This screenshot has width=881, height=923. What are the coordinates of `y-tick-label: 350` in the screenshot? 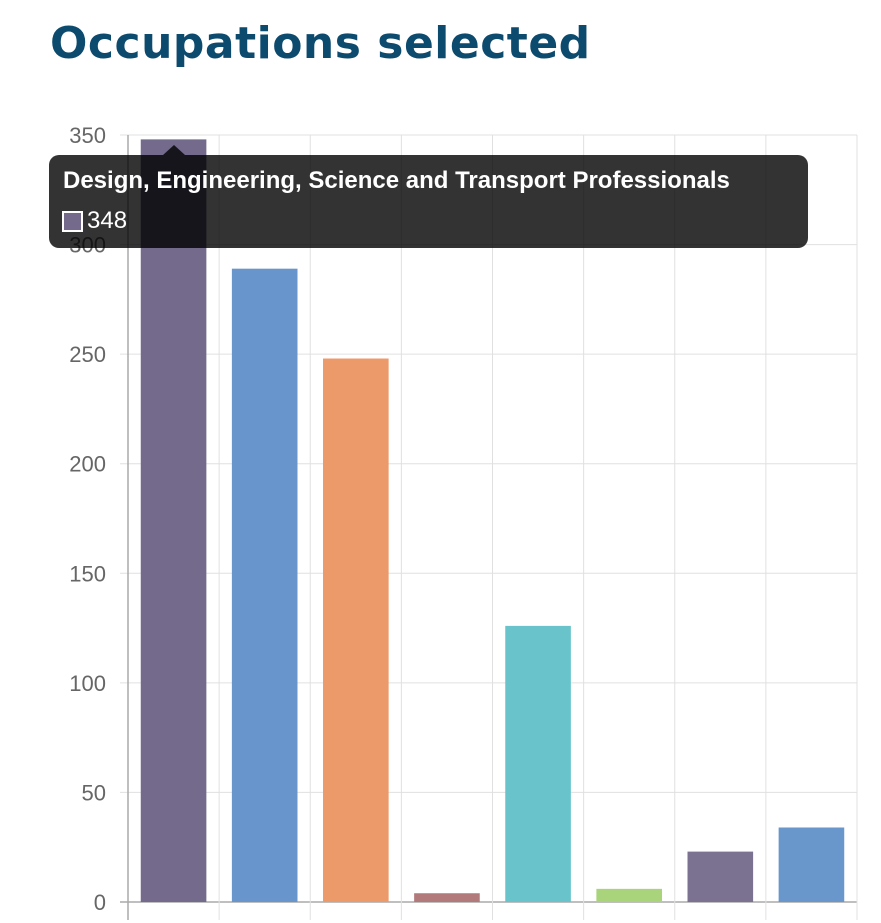 It's located at (87, 135).